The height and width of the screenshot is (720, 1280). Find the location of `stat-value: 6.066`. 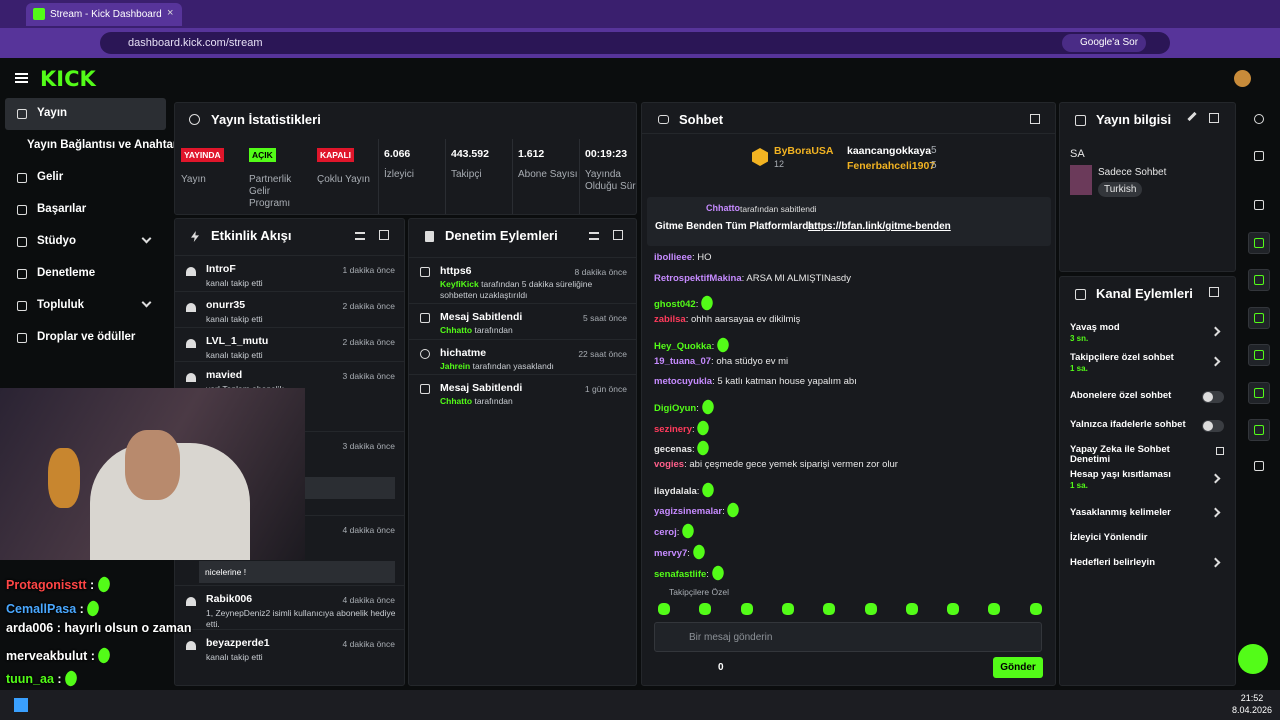

stat-value: 6.066 is located at coordinates (397, 154).